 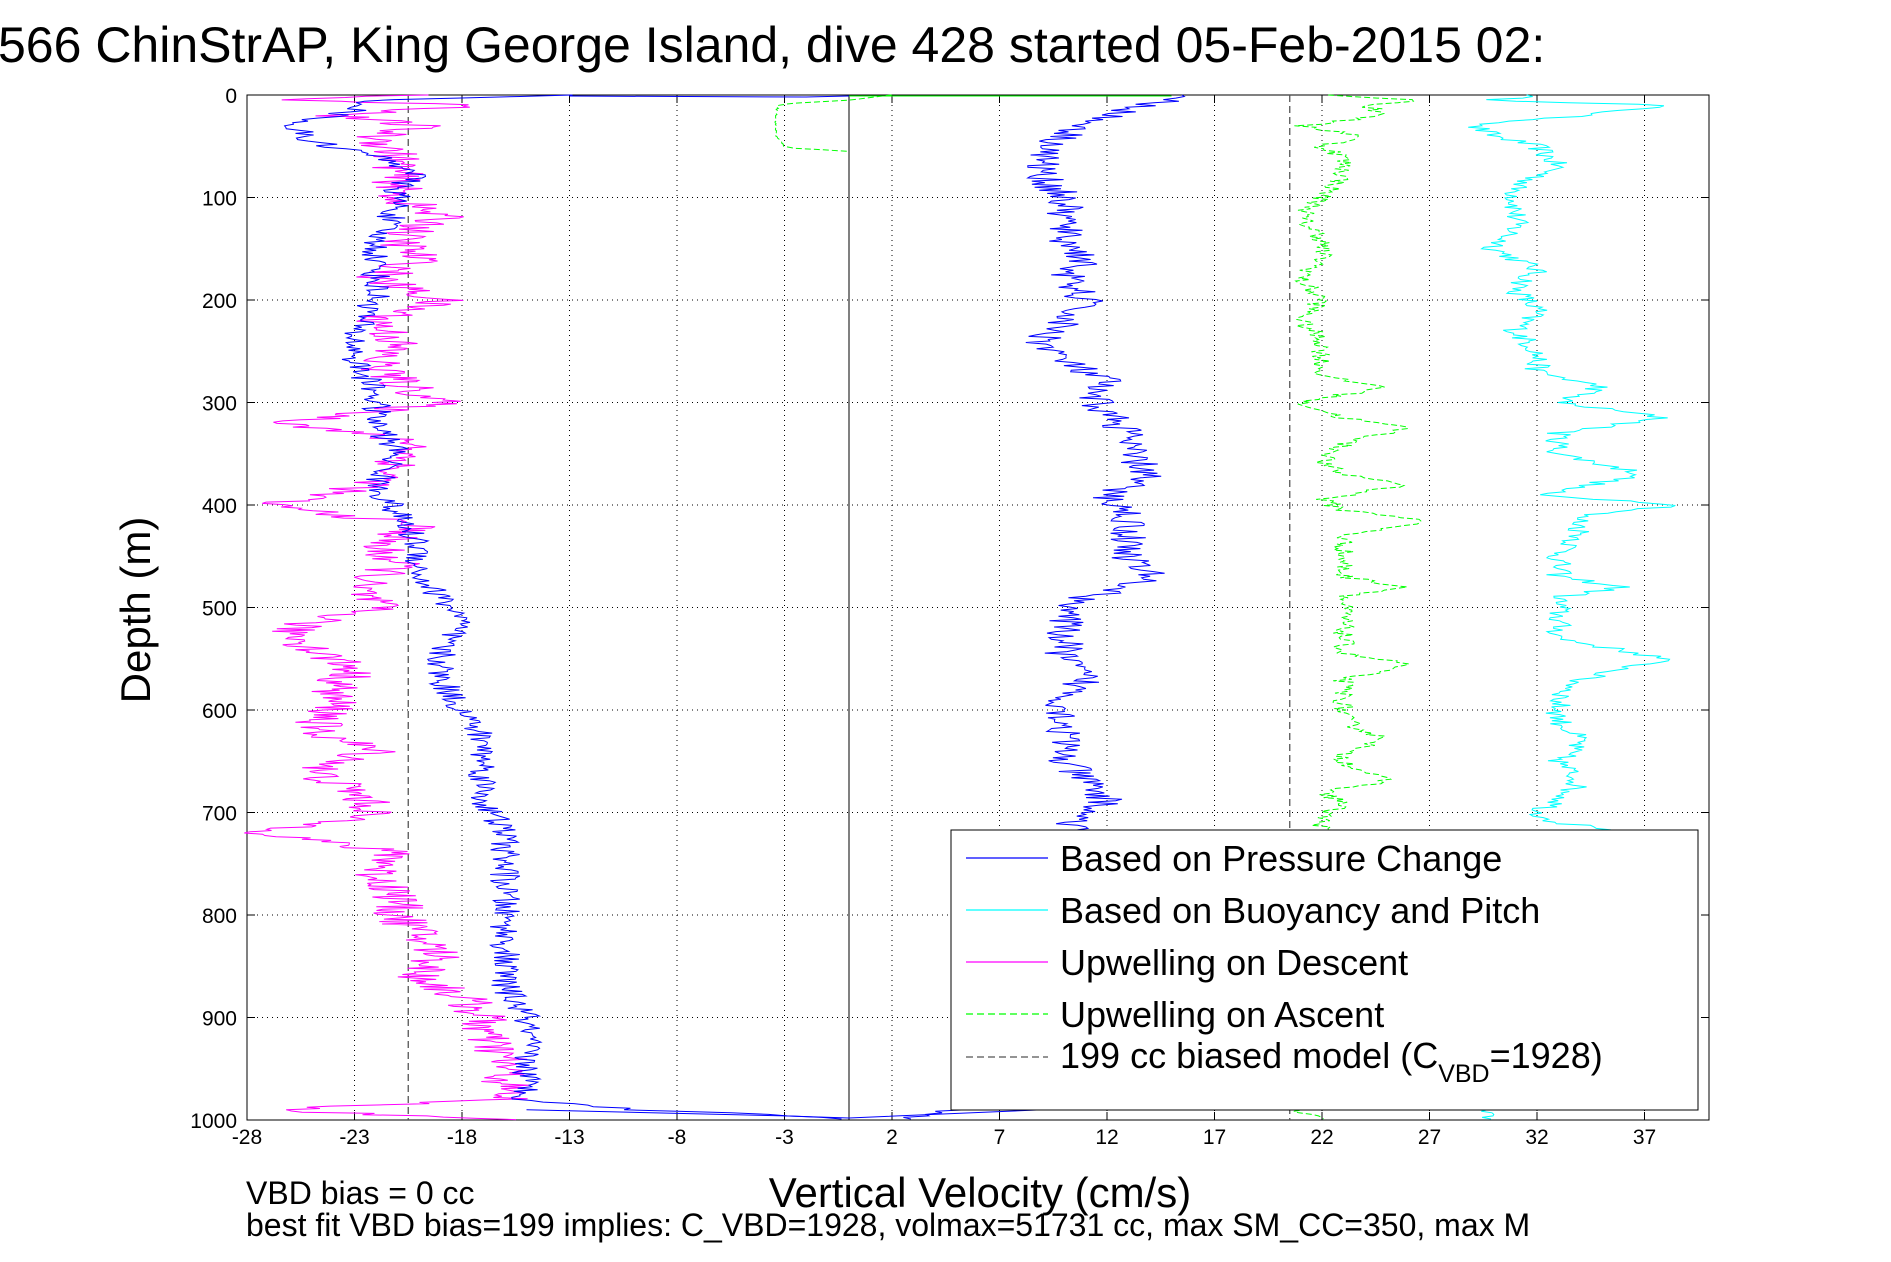 I want to click on legend-label-model-main: 199 cc biased model (C, so click(x=1249, y=1055).